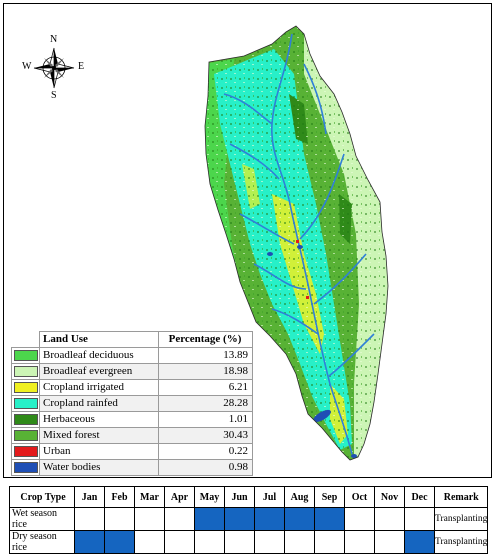 This screenshot has width=497, height=554. I want to click on legend-label: Cropland rainfed, so click(99, 403).